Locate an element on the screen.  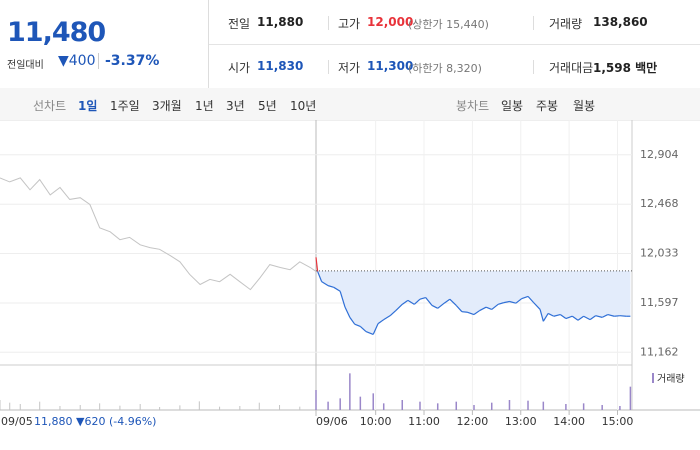
period-tab: 3년 is located at coordinates (235, 106).